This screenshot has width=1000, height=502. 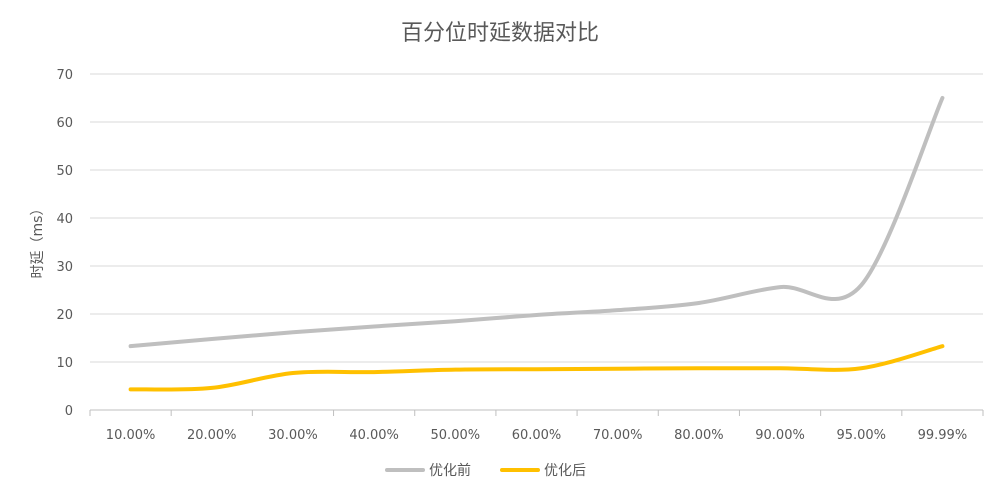 I want to click on y-tick-label: 40, so click(x=64, y=219).